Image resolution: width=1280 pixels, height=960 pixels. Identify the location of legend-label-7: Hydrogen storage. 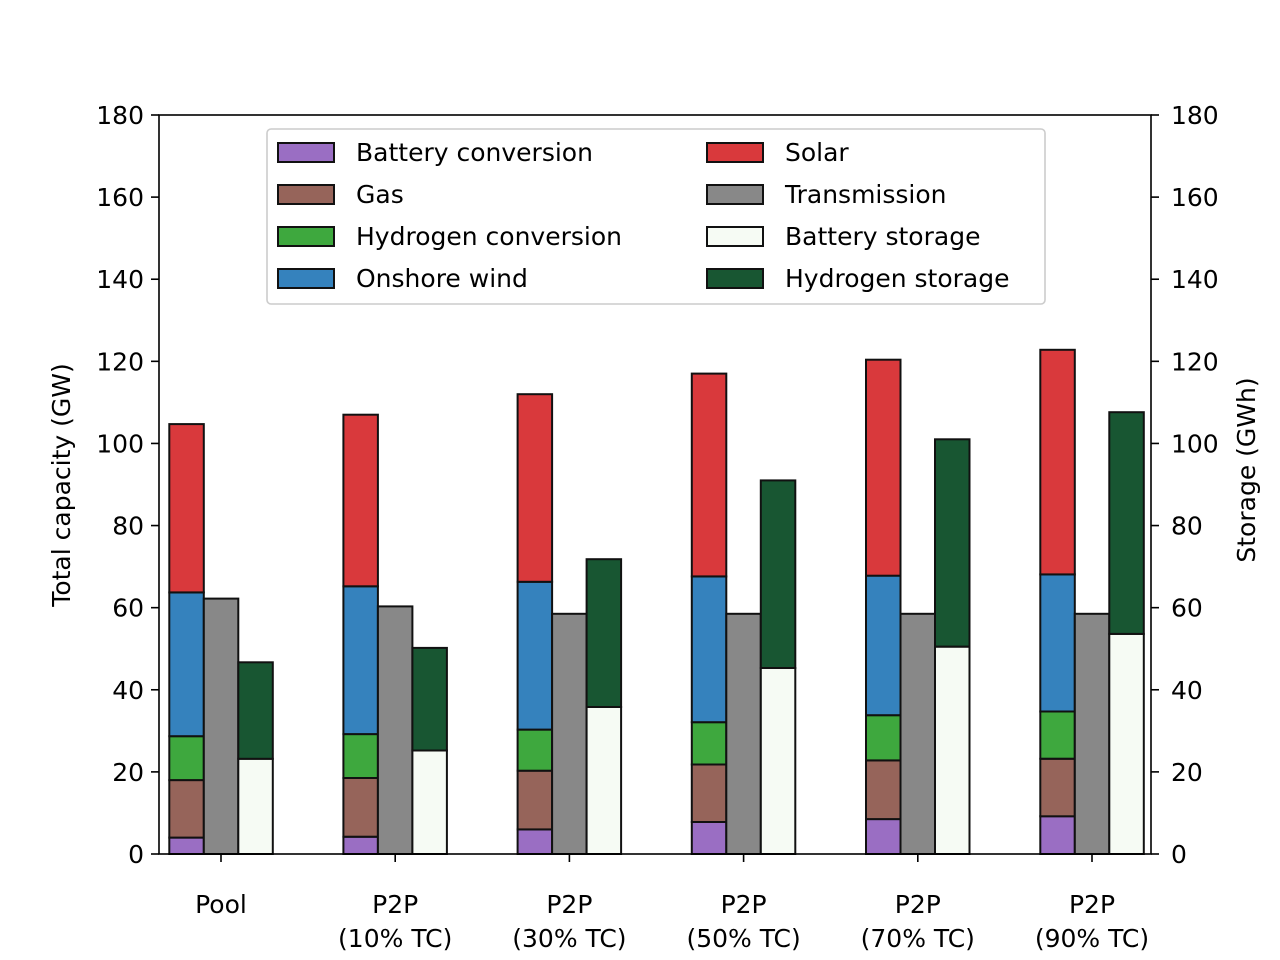
(897, 278).